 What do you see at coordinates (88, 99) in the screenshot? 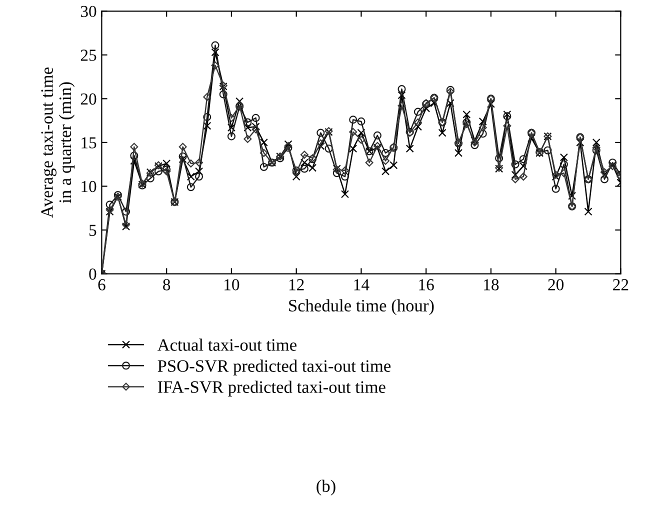
I see `y-tick-label: 20` at bounding box center [88, 99].